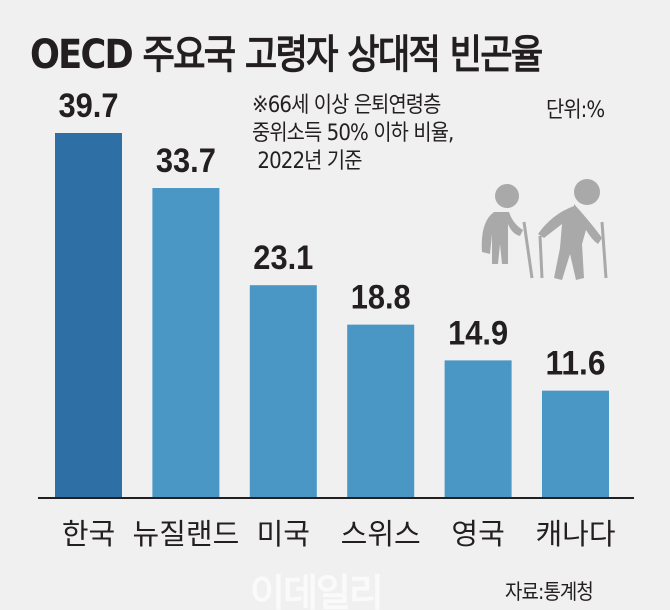 The image size is (670, 610). Describe the element at coordinates (381, 298) in the screenshot. I see `data-label-3: 18.8` at that location.